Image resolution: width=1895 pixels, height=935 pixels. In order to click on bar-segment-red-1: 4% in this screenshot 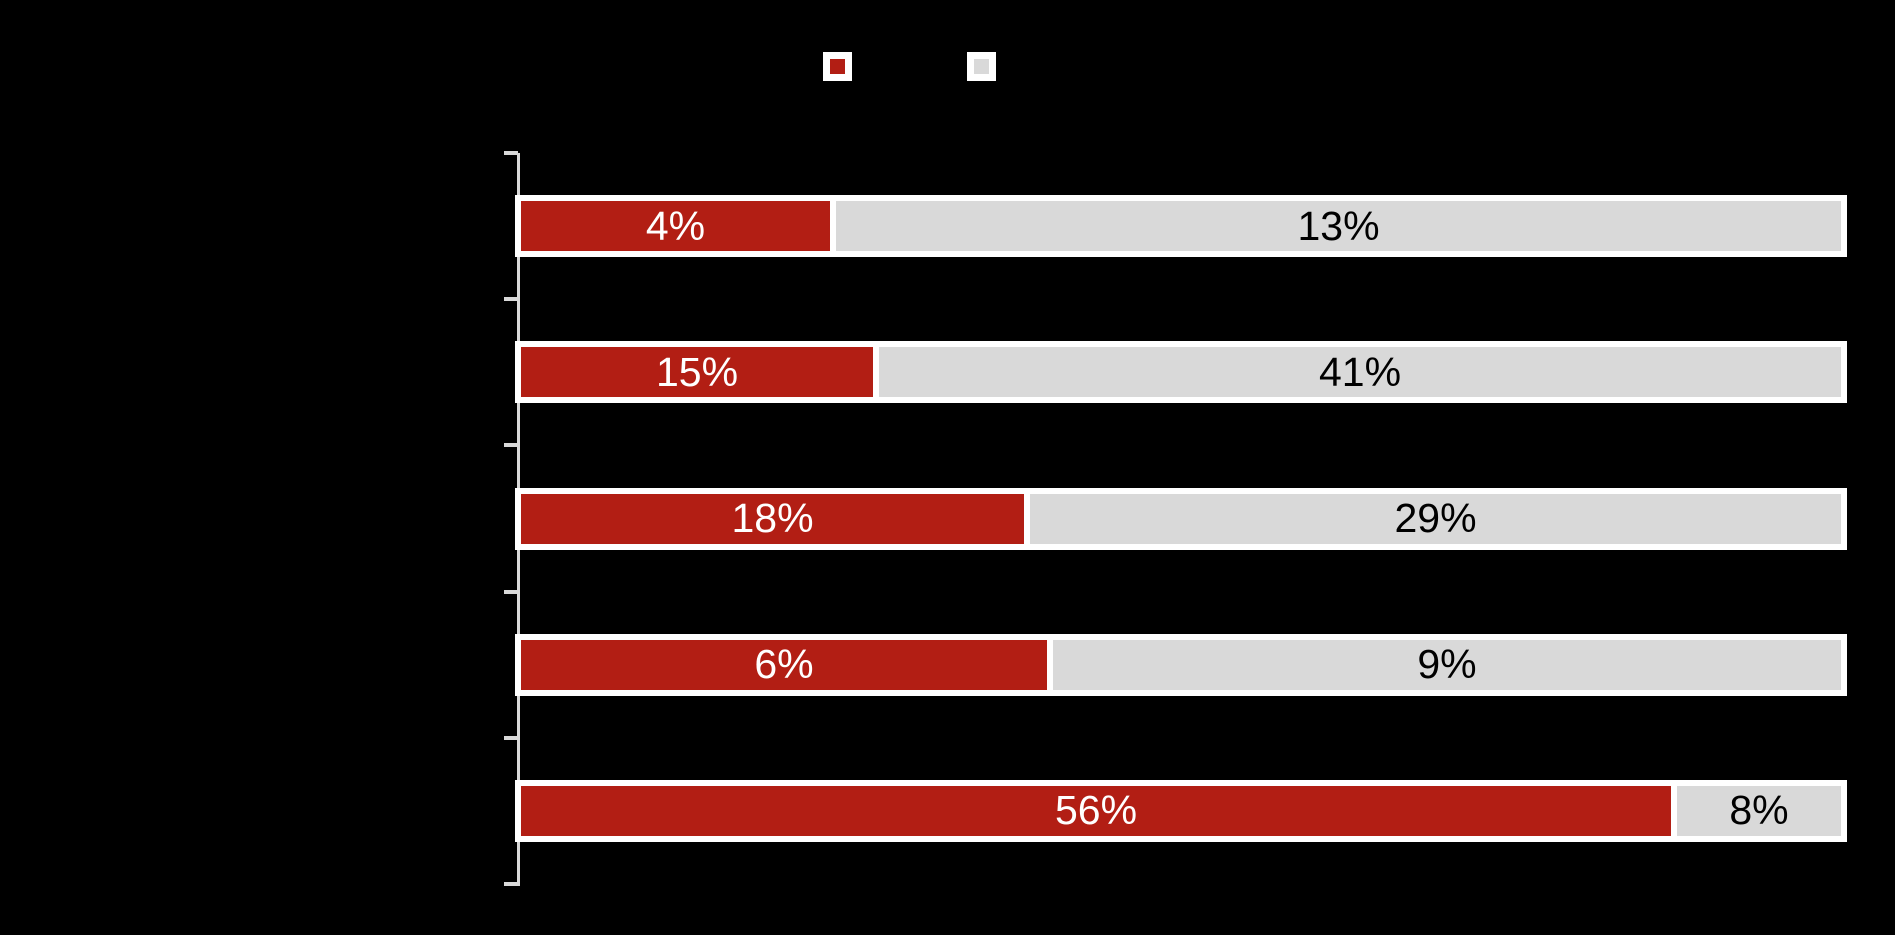, I will do `click(675, 226)`.